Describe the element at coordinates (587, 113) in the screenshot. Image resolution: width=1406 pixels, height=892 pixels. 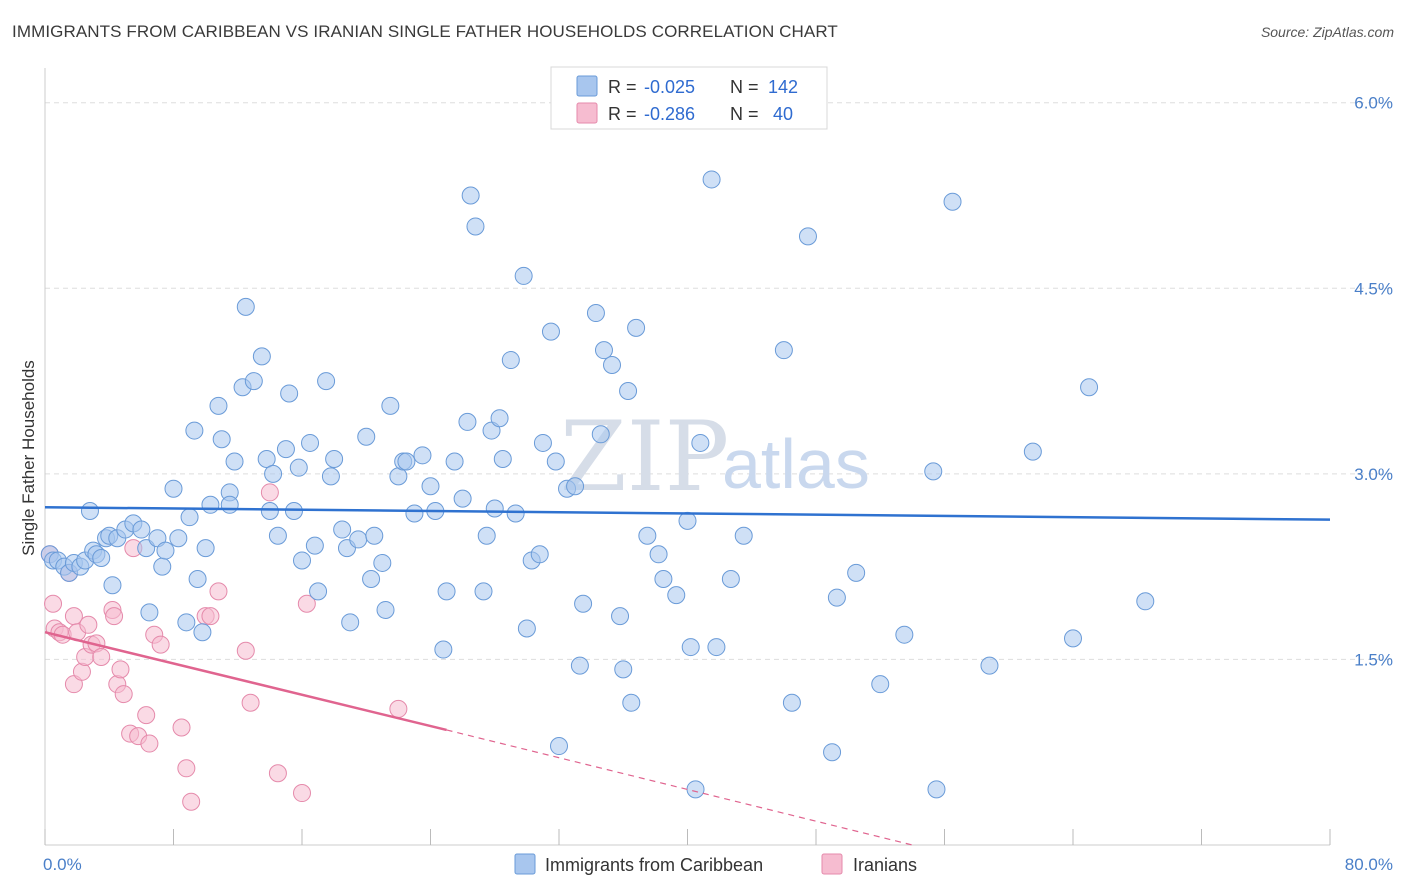
I see `legend-swatch-iranians` at that location.